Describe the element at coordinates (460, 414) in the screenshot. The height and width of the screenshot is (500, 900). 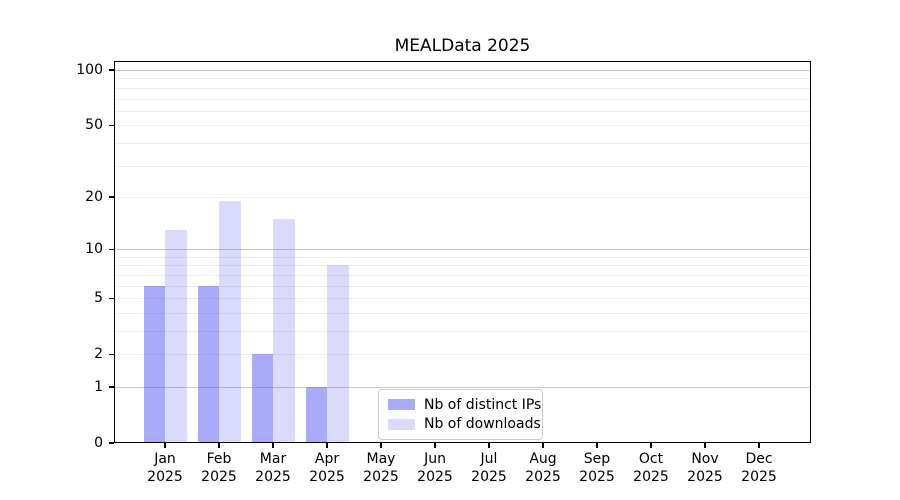
I see `legend: Nb of distinct IPs Nb of downloads` at that location.